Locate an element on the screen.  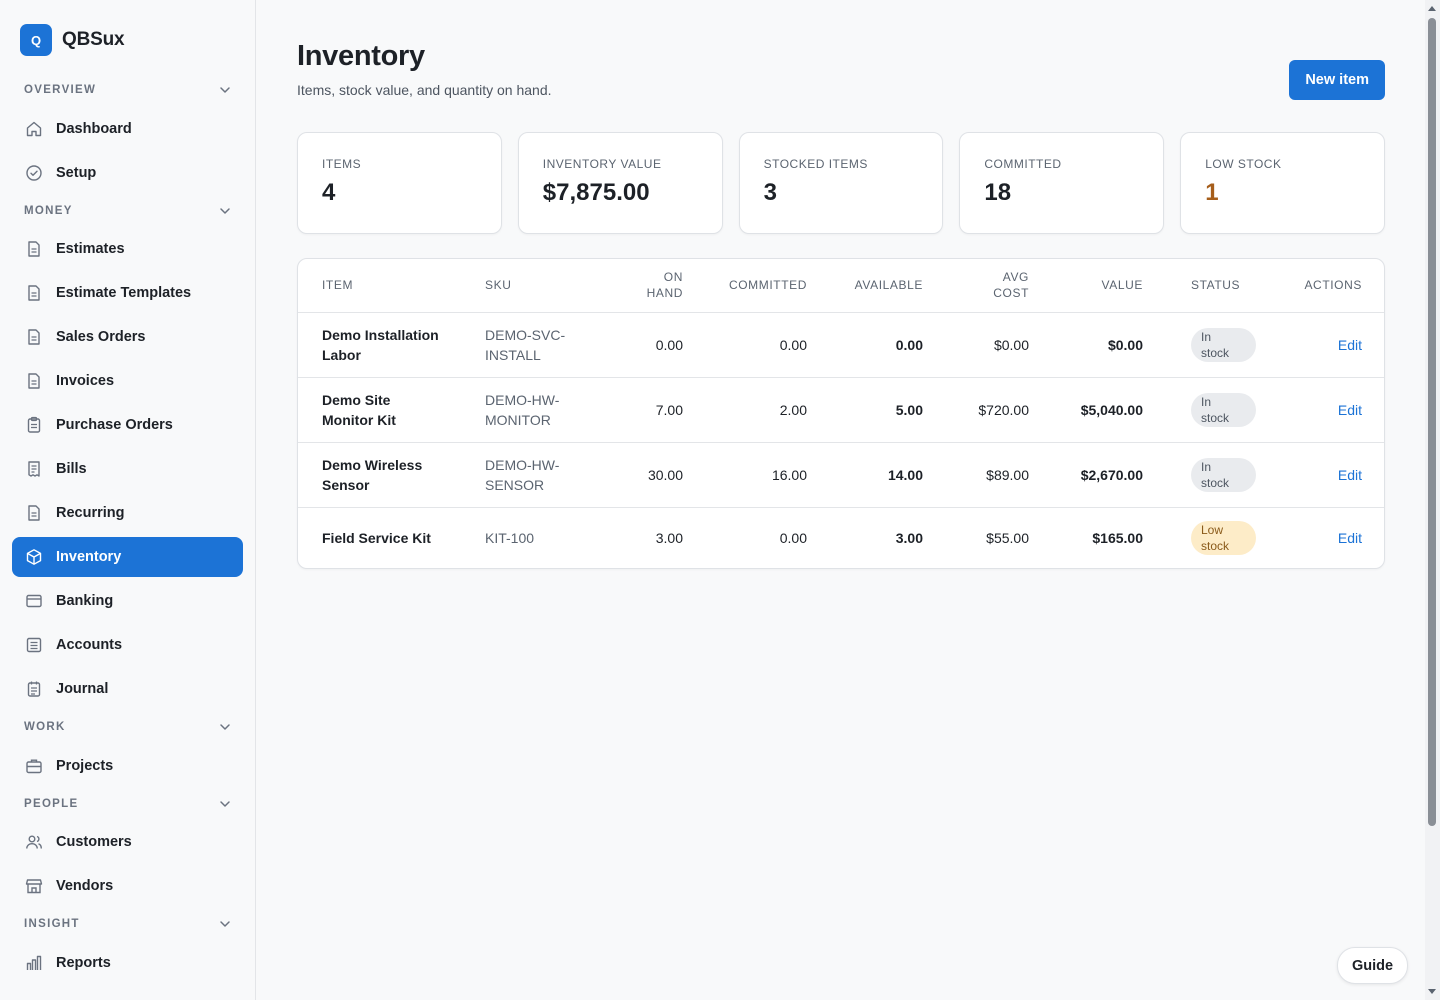
document-icon is located at coordinates (34, 381).